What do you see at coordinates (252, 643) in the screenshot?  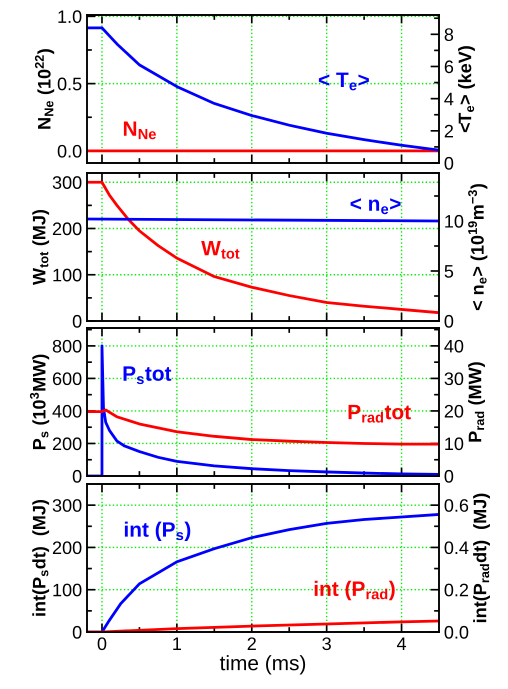 I see `x-tick-label: 2` at bounding box center [252, 643].